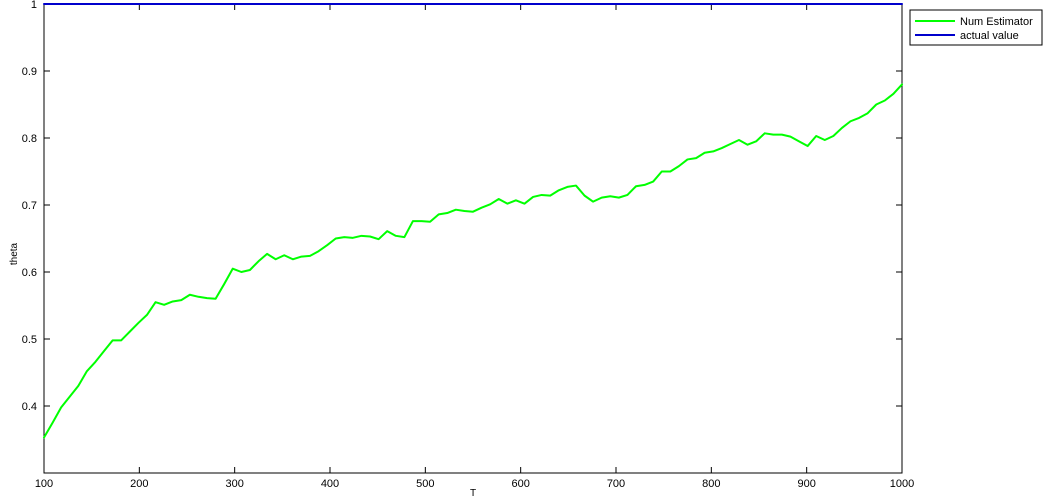 The height and width of the screenshot is (504, 1047). Describe the element at coordinates (139, 484) in the screenshot. I see `x-tick-label: 200` at that location.